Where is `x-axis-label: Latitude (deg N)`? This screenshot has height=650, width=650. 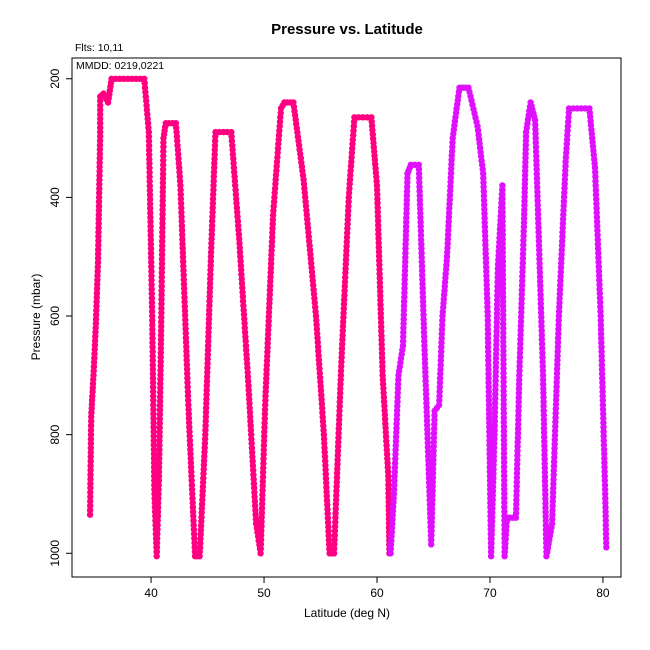 x-axis-label: Latitude (deg N) is located at coordinates (347, 613).